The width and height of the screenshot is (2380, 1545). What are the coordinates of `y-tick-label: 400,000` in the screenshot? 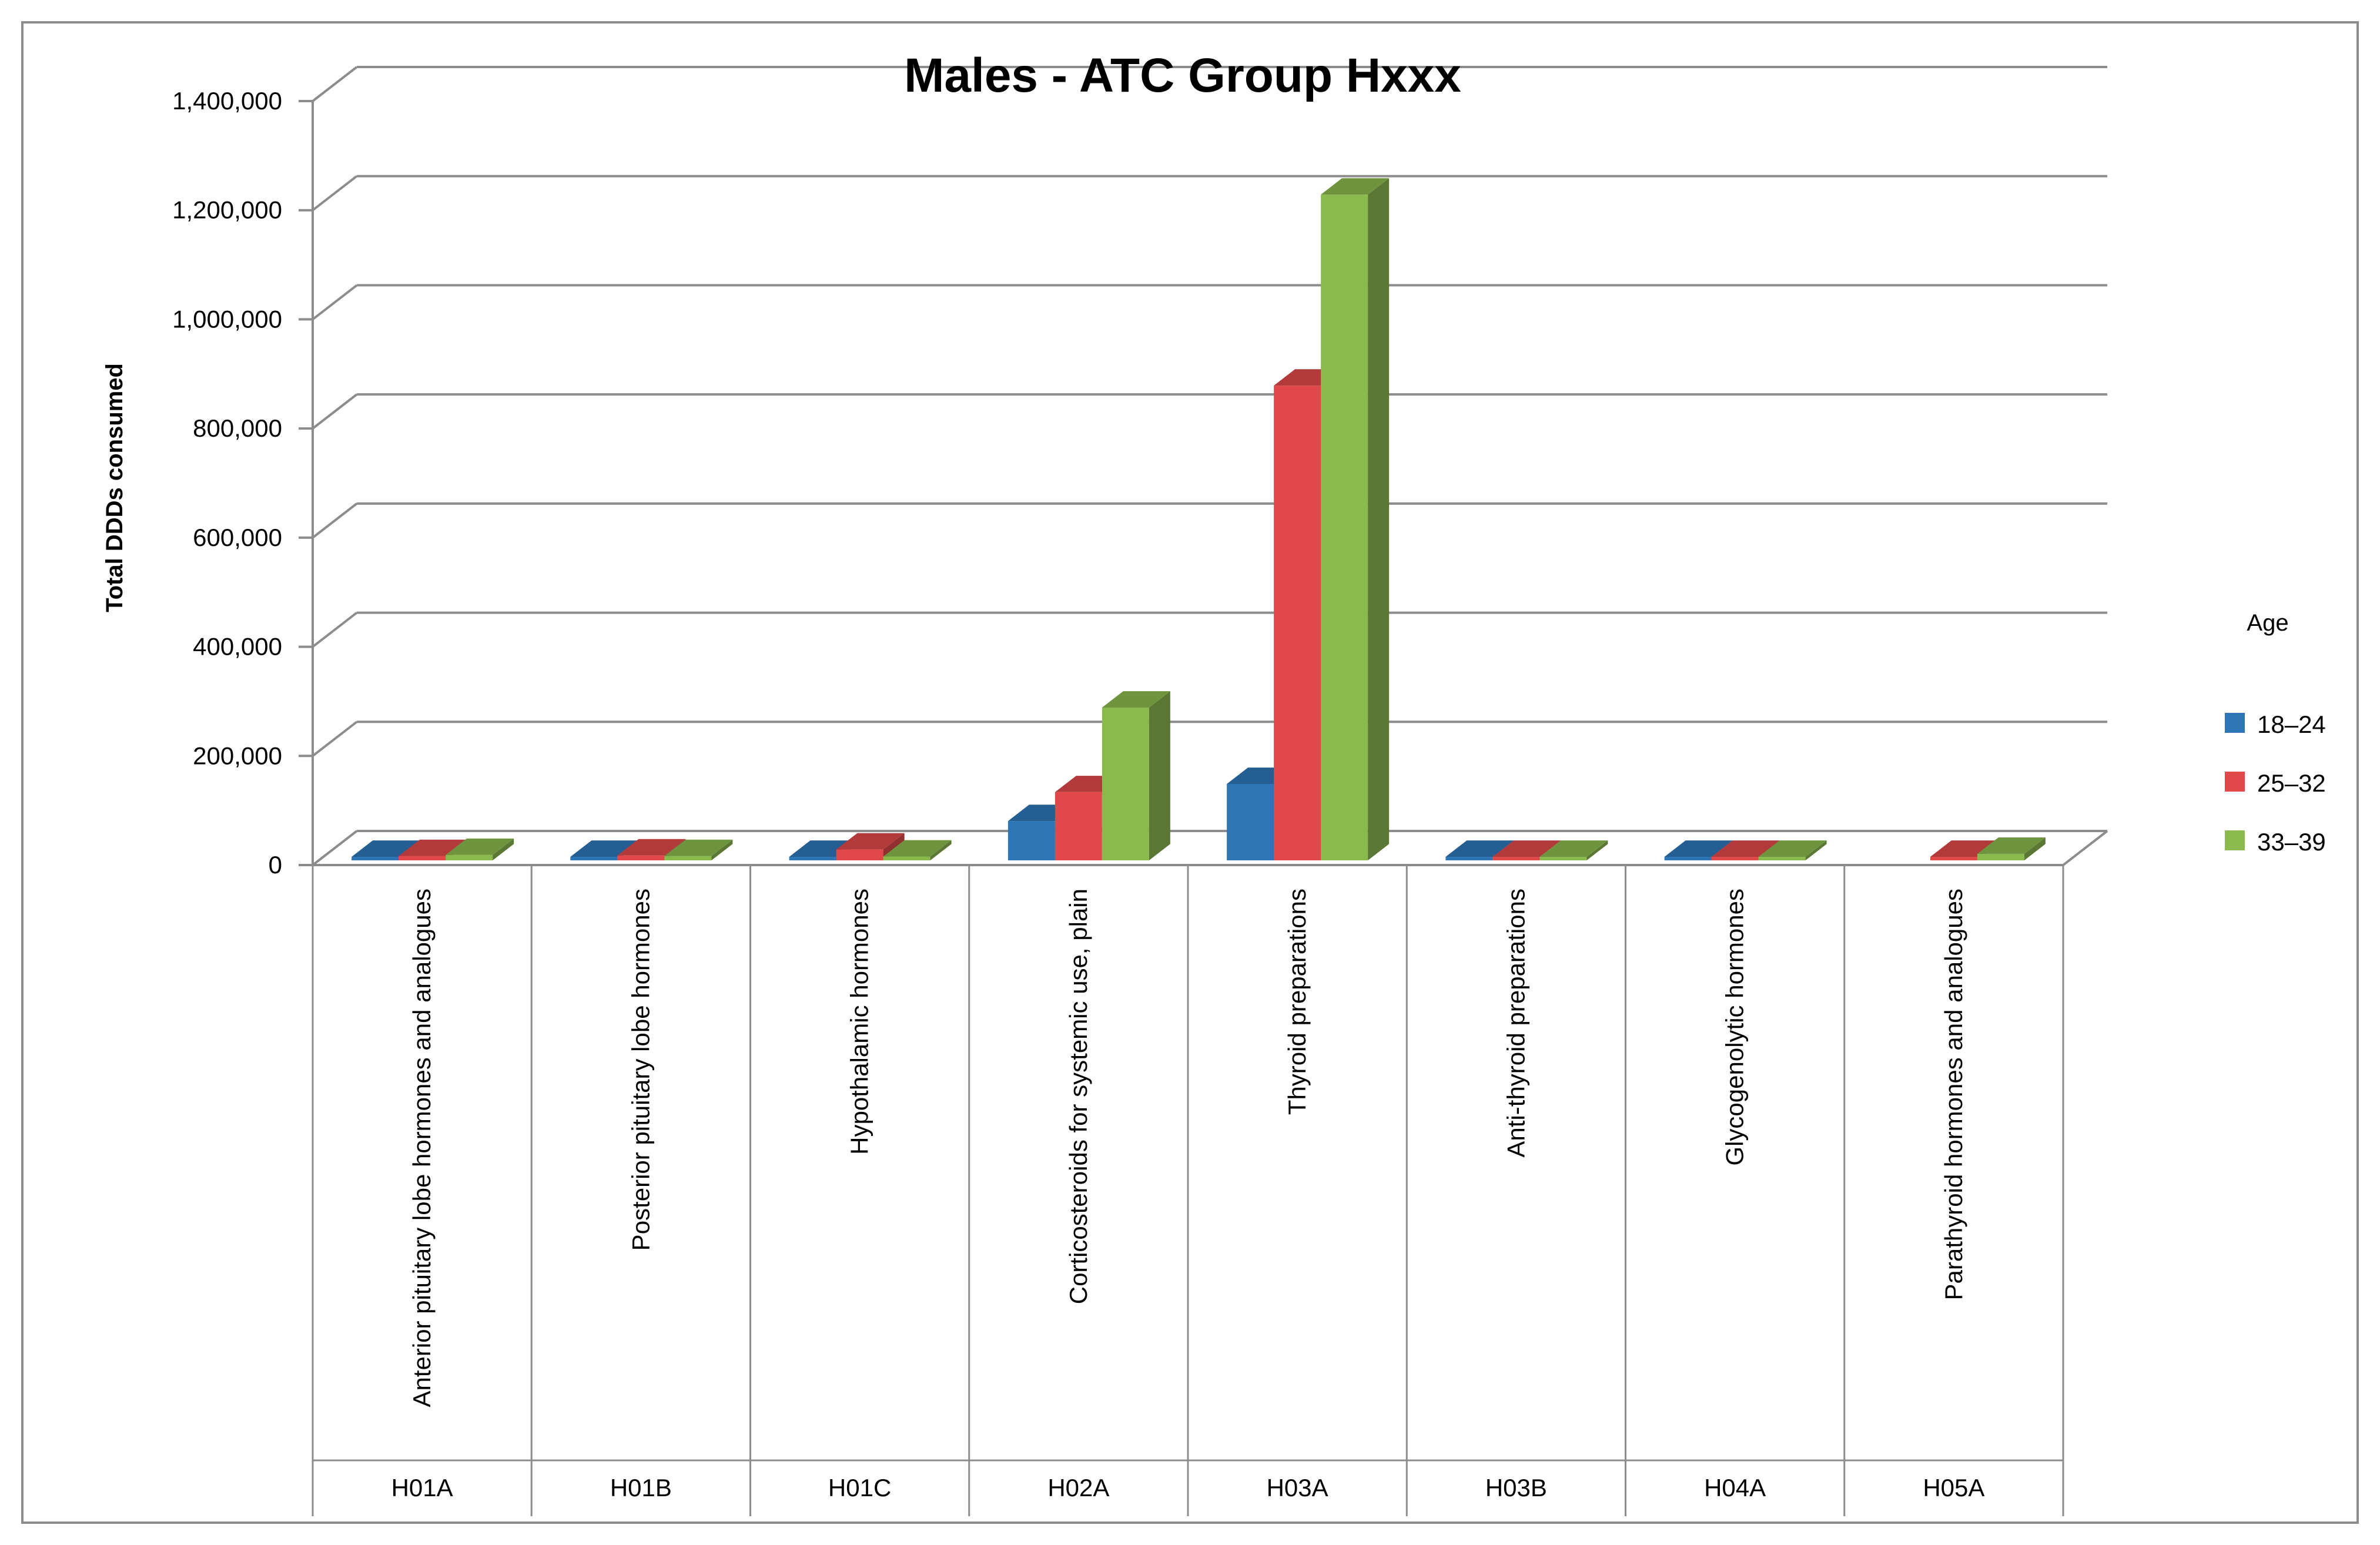 It's located at (237, 647).